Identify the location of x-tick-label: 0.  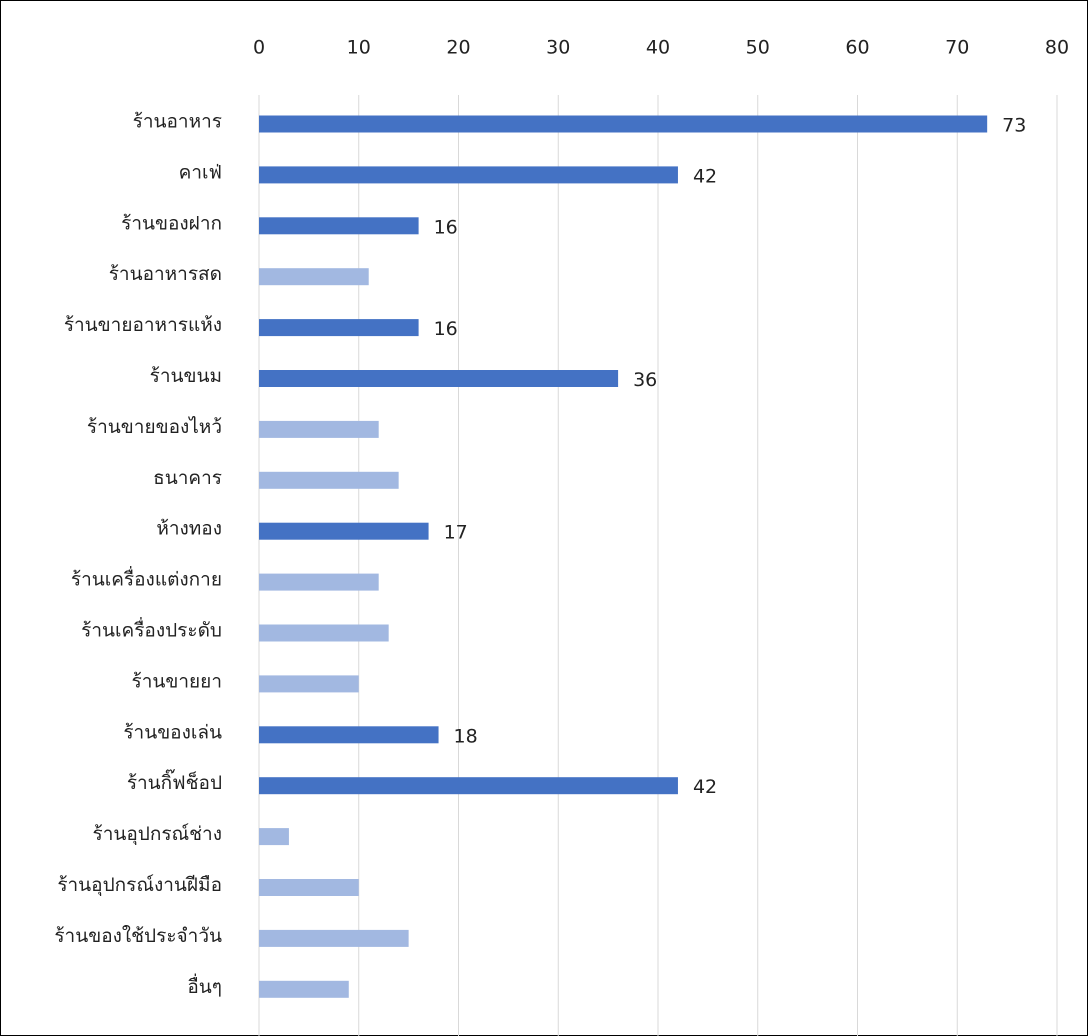
(259, 48).